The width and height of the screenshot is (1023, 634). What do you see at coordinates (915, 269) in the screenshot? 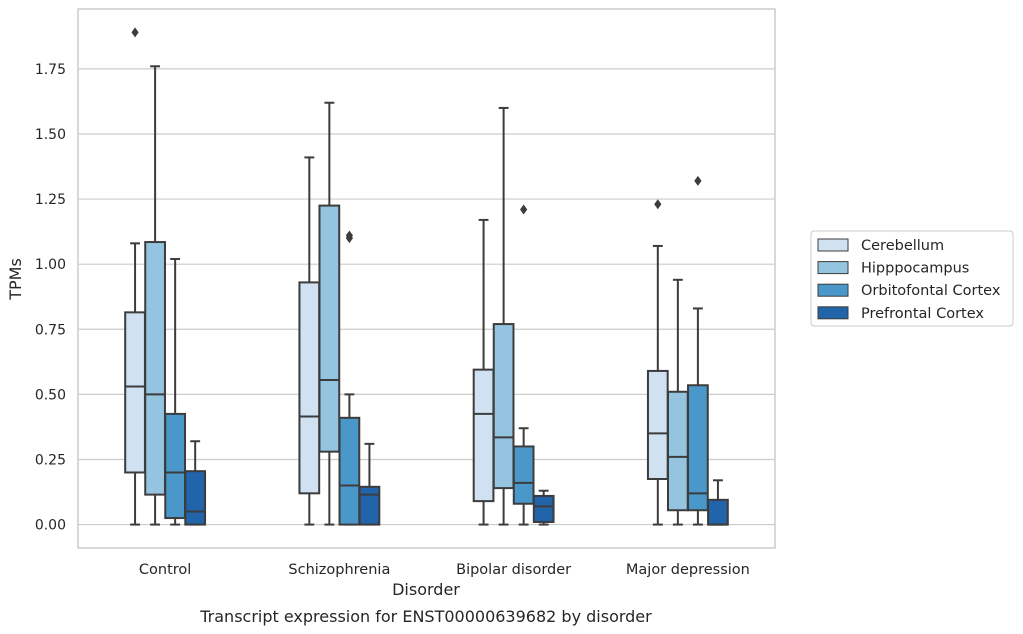
I see `legend-label: Hipppocampus` at bounding box center [915, 269].